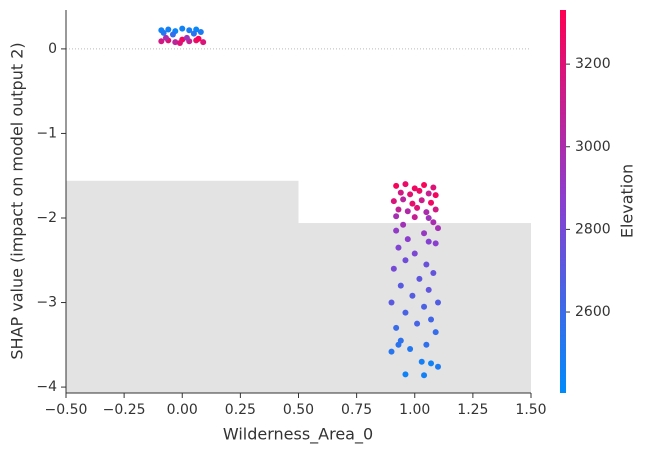 The height and width of the screenshot is (453, 646). What do you see at coordinates (593, 64) in the screenshot?
I see `colorbar-tick-label: 3200` at bounding box center [593, 64].